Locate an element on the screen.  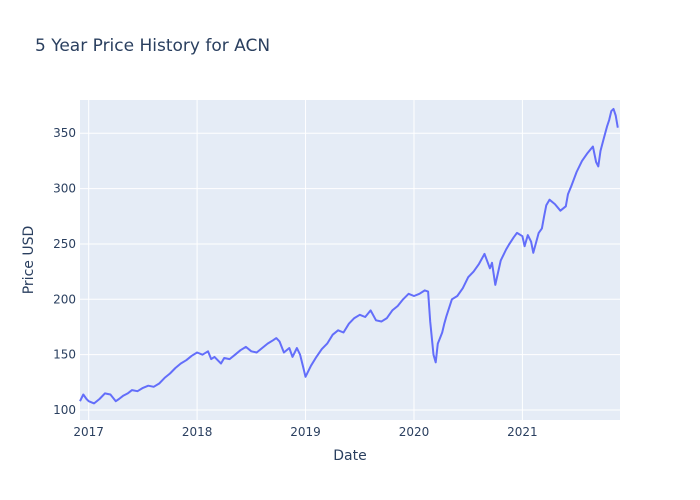
y-axis-title: Price USD is located at coordinates (29, 260).